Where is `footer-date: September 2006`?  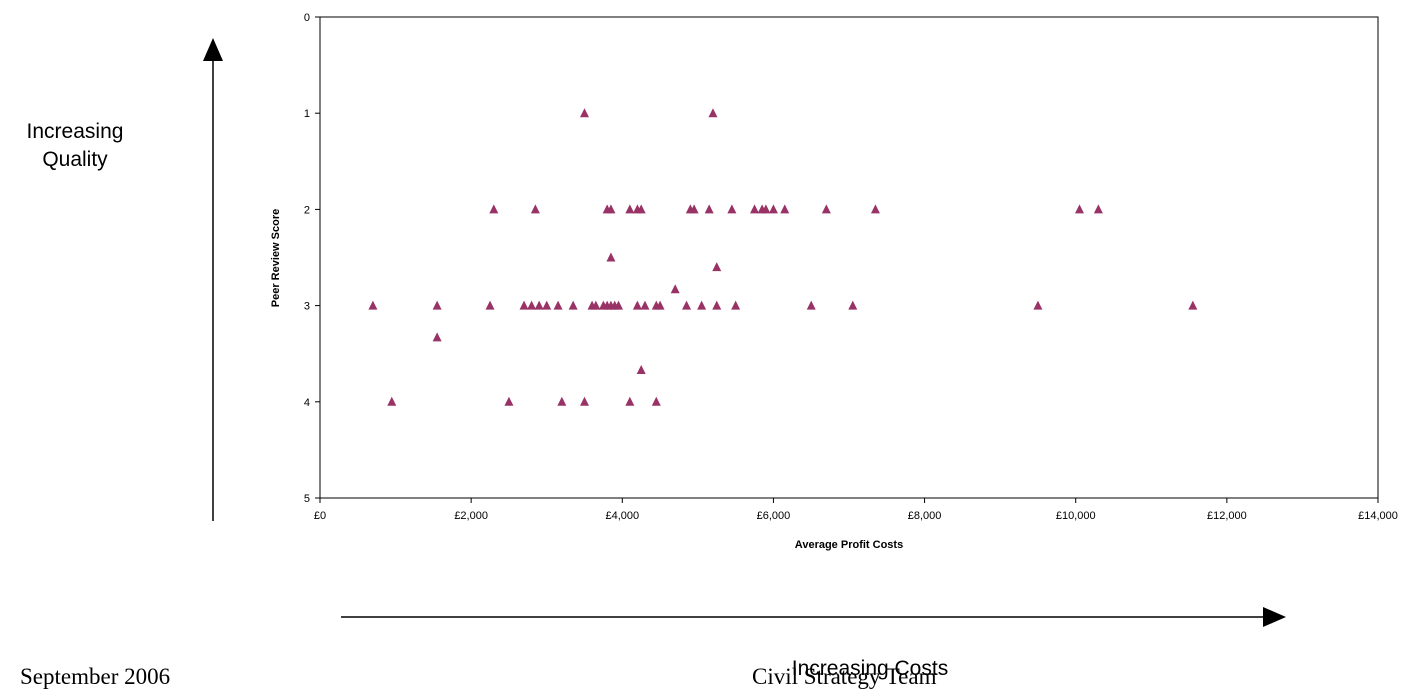
footer-date: September 2006 is located at coordinates (95, 676).